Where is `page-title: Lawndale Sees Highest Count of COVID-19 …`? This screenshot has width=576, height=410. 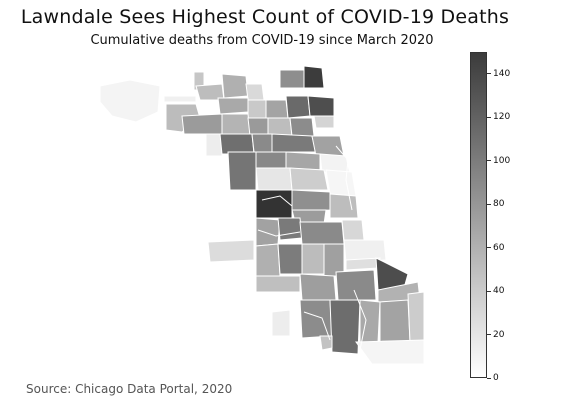 page-title: Lawndale Sees Highest Count of COVID-19 … is located at coordinates (265, 17).